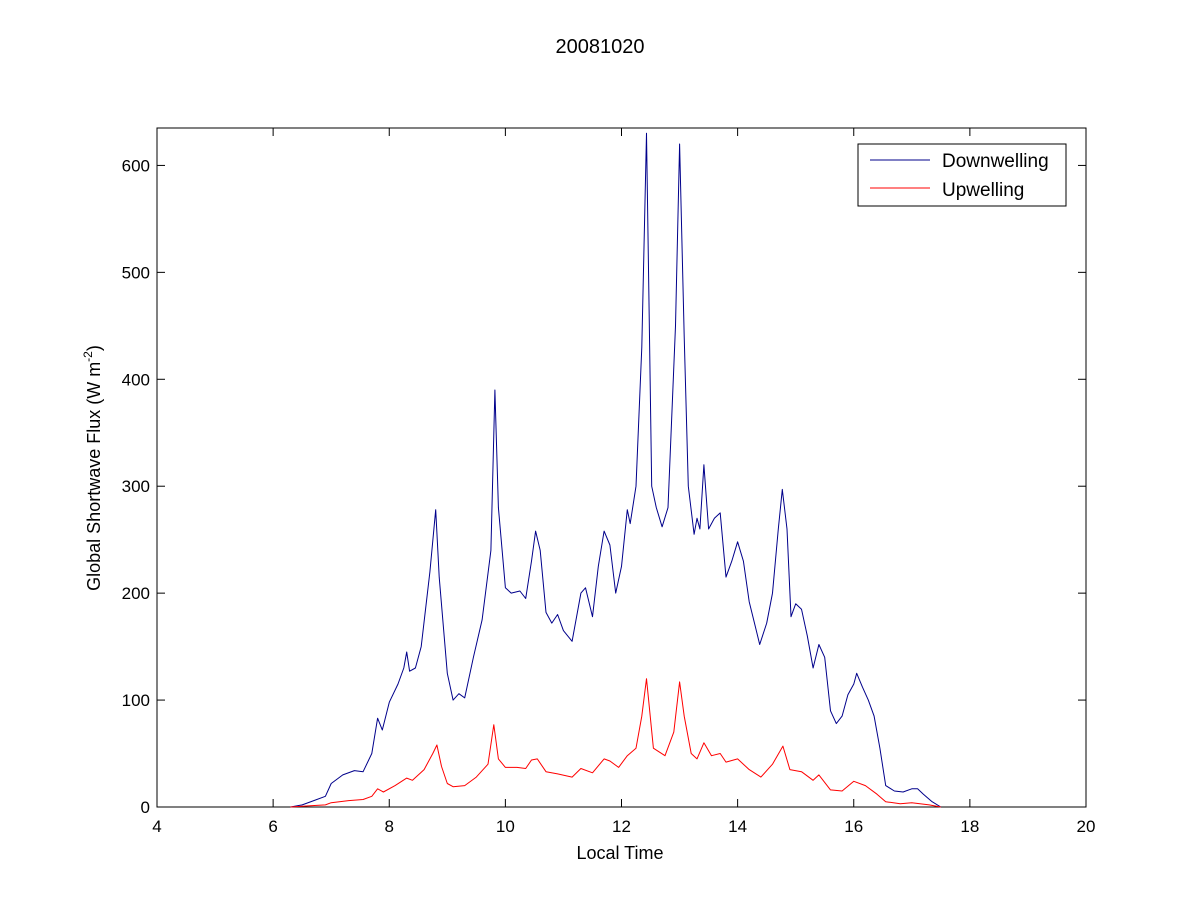 The width and height of the screenshot is (1200, 900). I want to click on y-tick-label: 500, so click(136, 272).